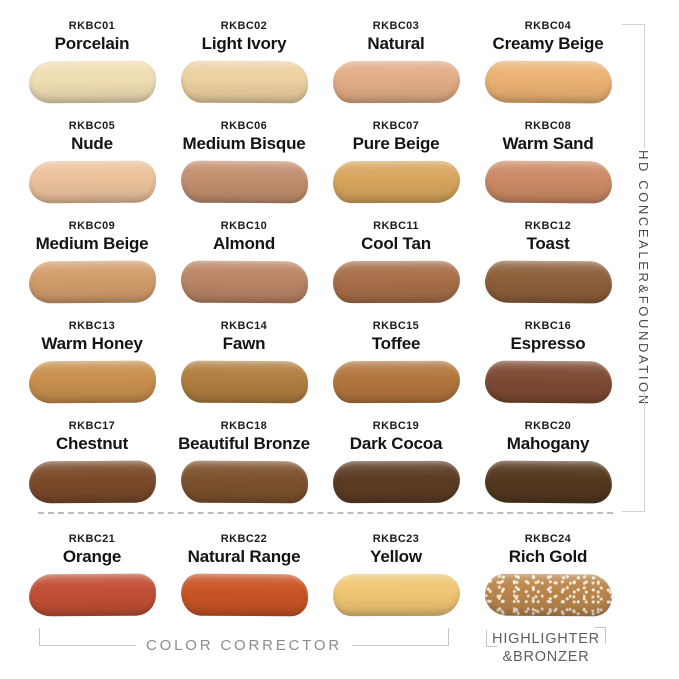 The height and width of the screenshot is (679, 679). What do you see at coordinates (396, 326) in the screenshot?
I see `swatch-code: RKBC15` at bounding box center [396, 326].